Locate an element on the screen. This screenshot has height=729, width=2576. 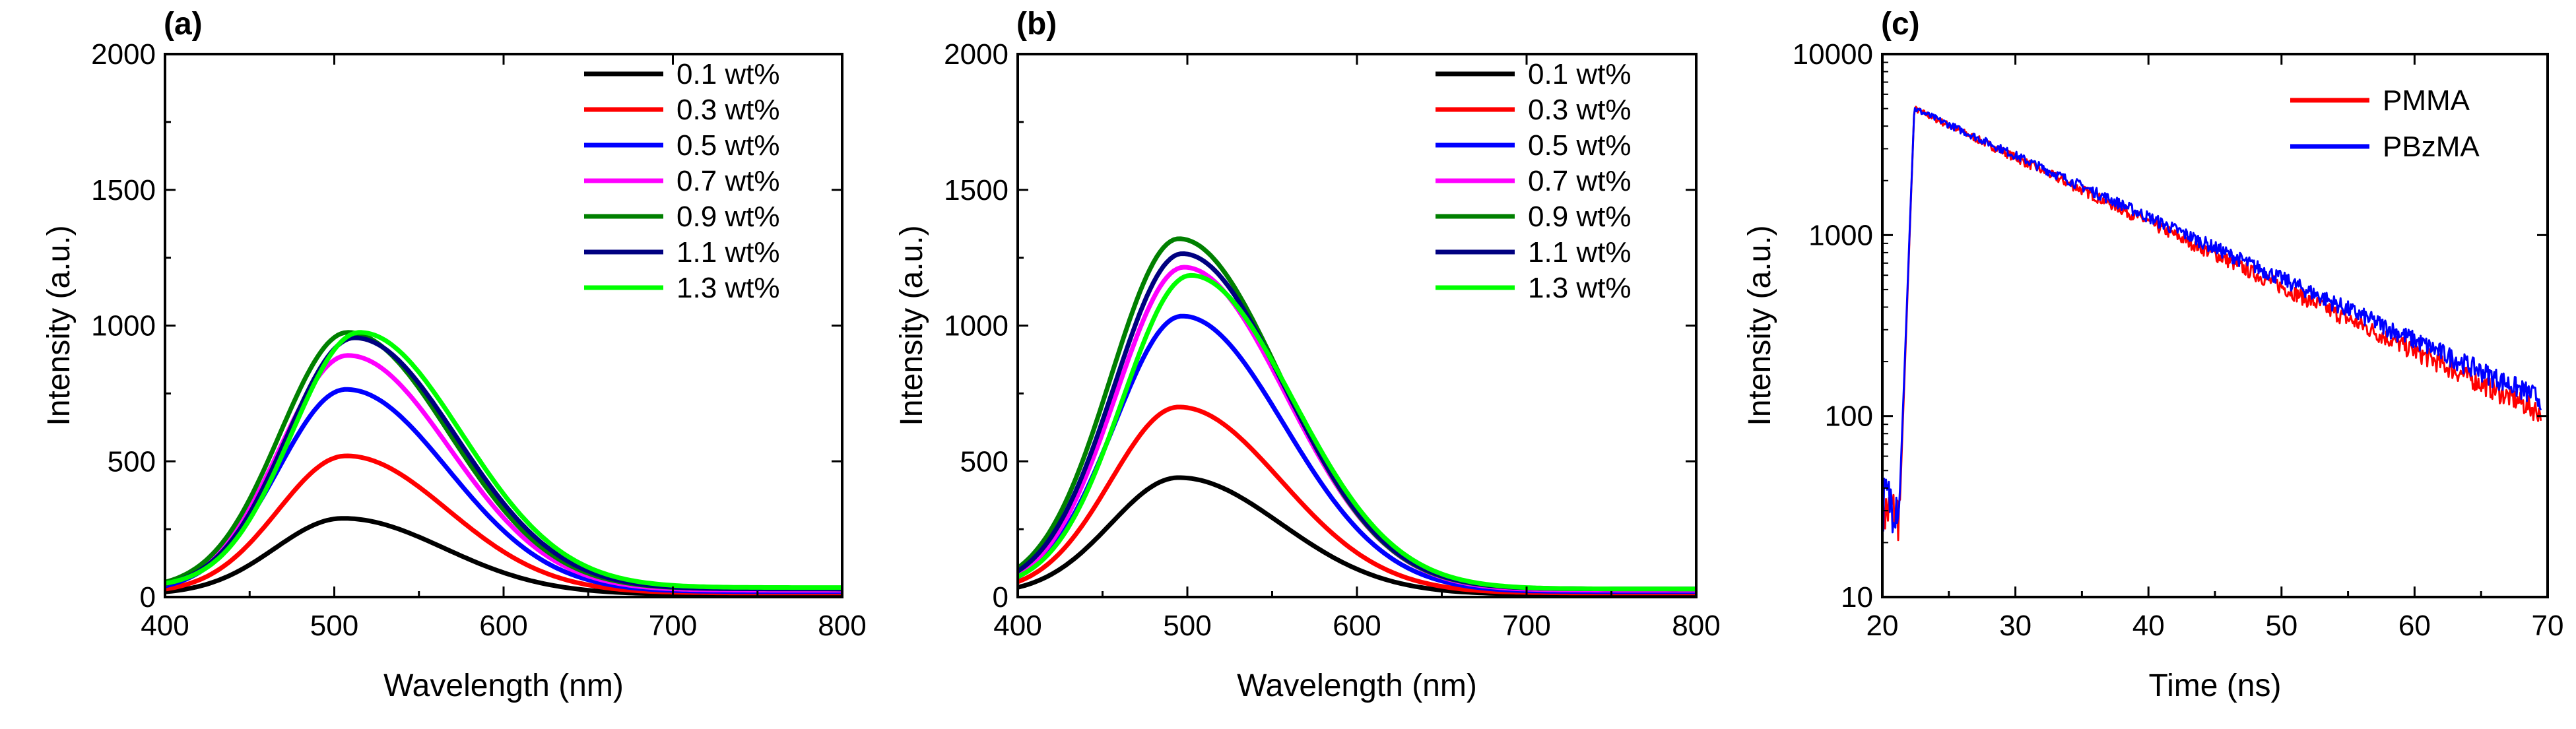
series-line-0.7wt is located at coordinates (1356, 429).